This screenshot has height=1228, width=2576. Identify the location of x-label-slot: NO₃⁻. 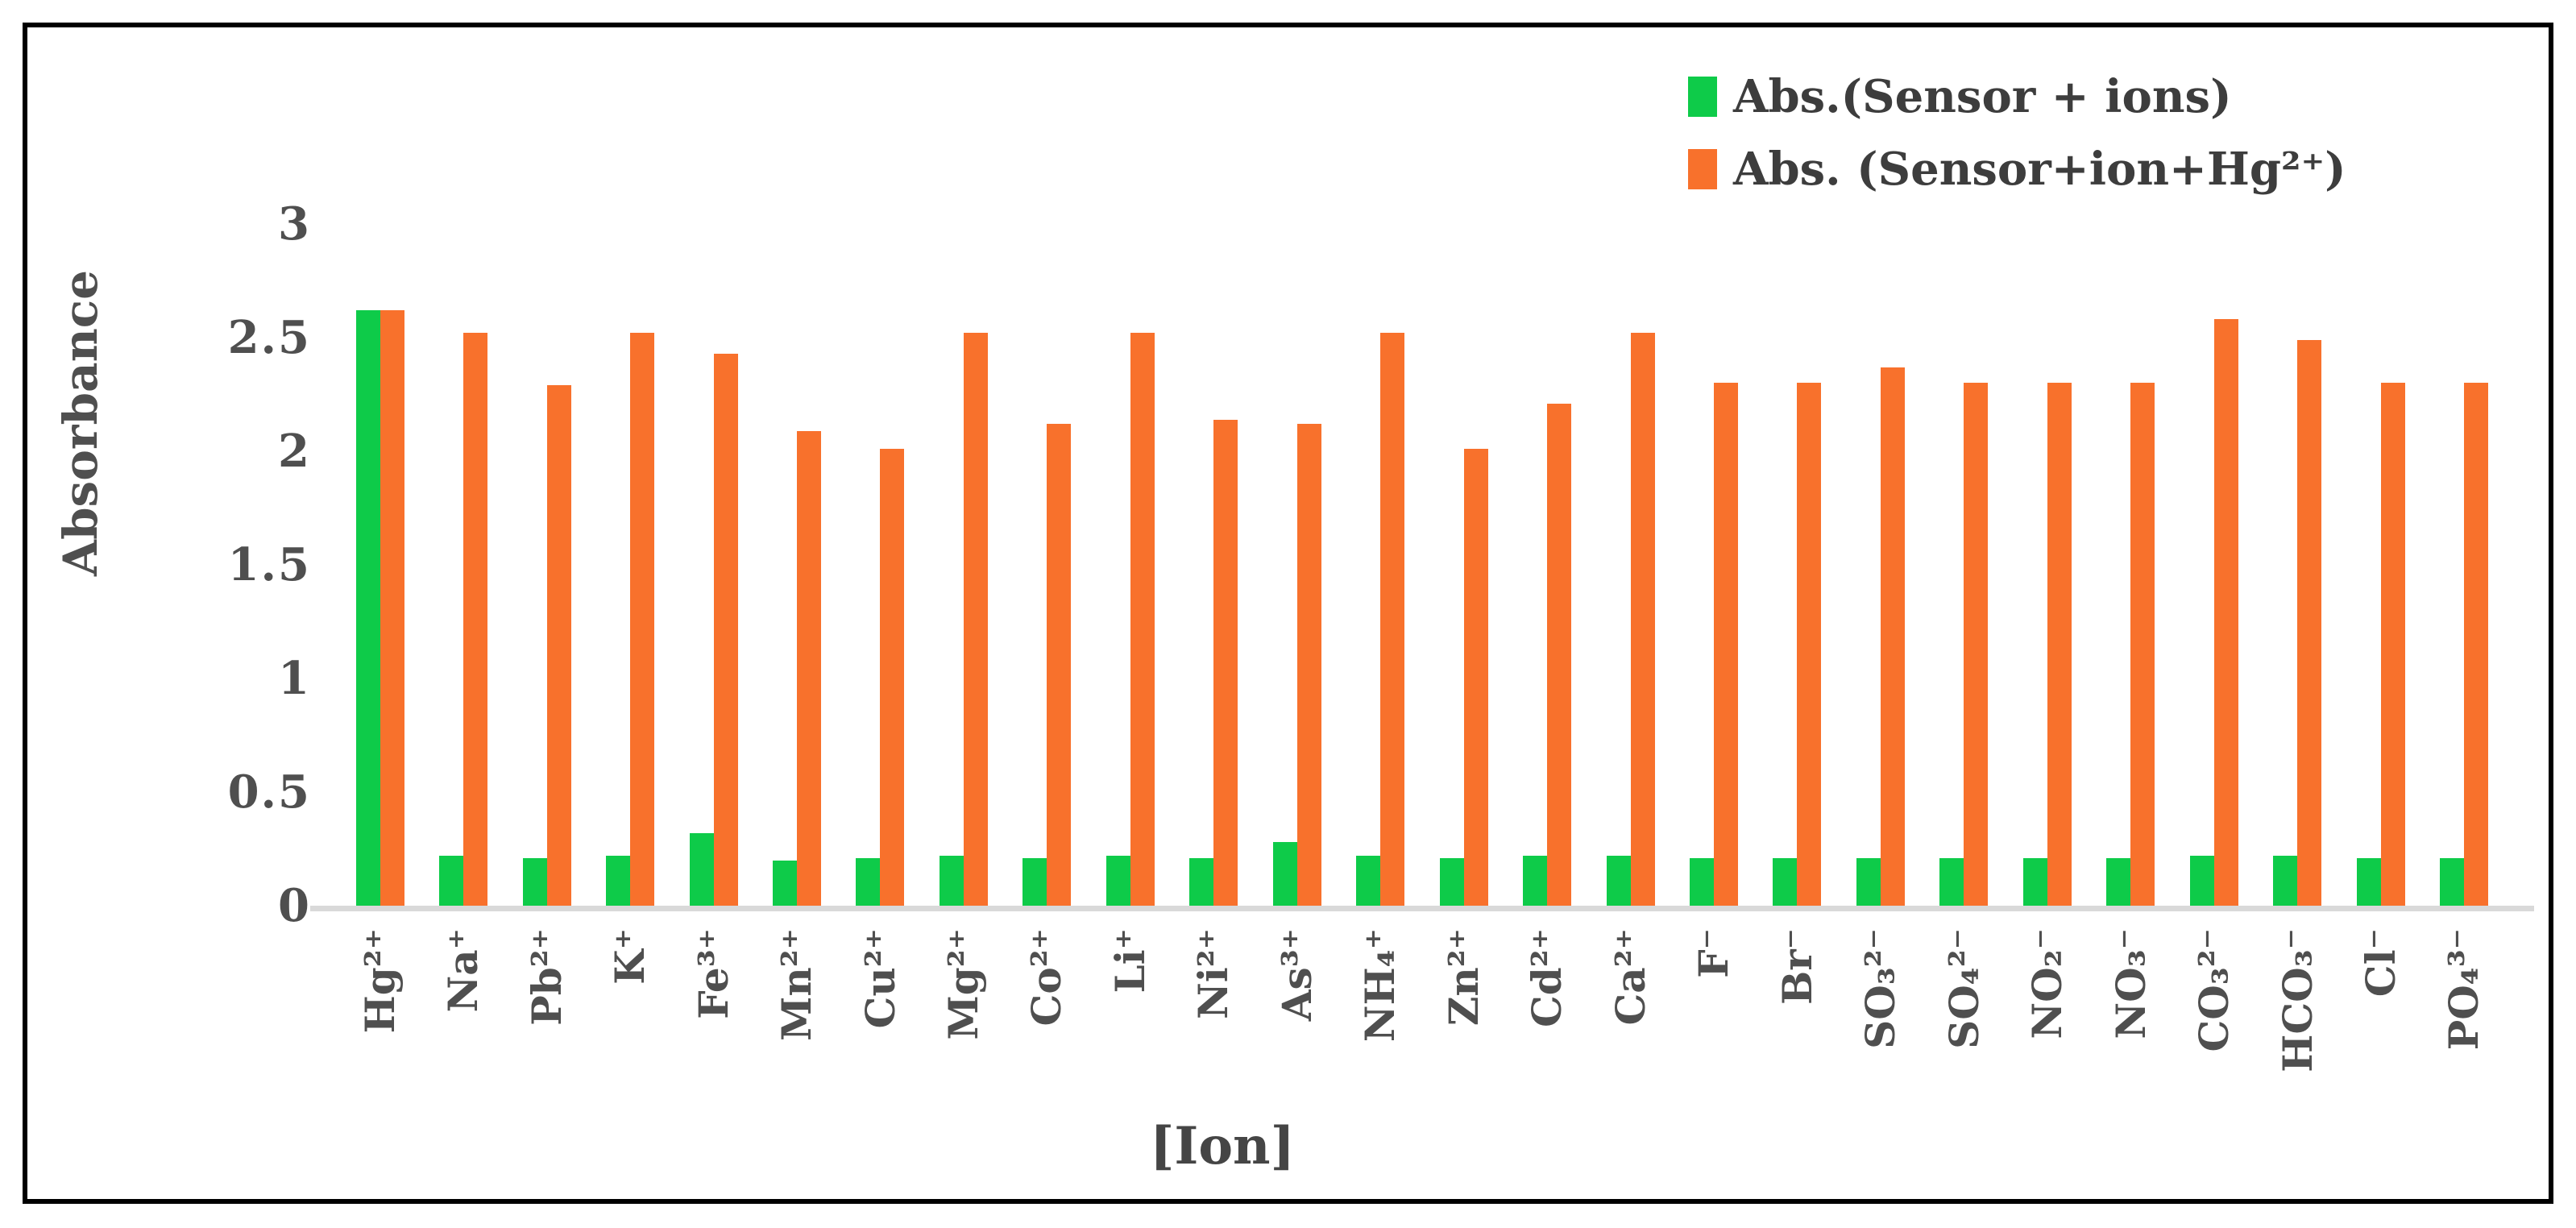
(2130, 1049).